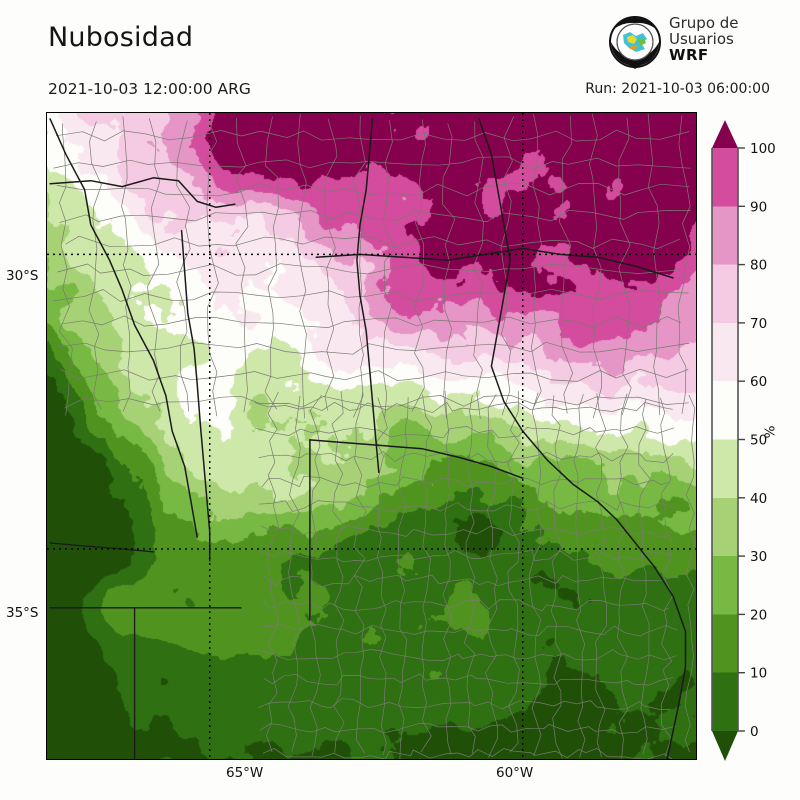  I want to click on axis-label-lat-30s: 30°S, so click(22, 276).